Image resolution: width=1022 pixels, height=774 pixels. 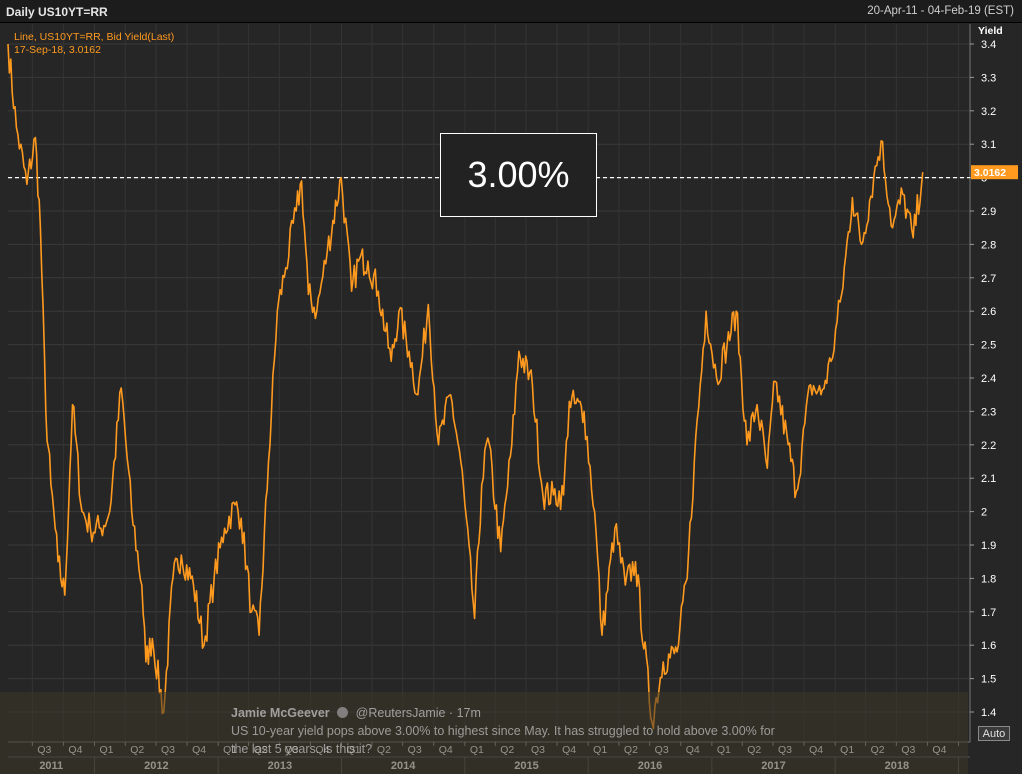 What do you see at coordinates (988, 613) in the screenshot?
I see `y-tick-label: 1.7` at bounding box center [988, 613].